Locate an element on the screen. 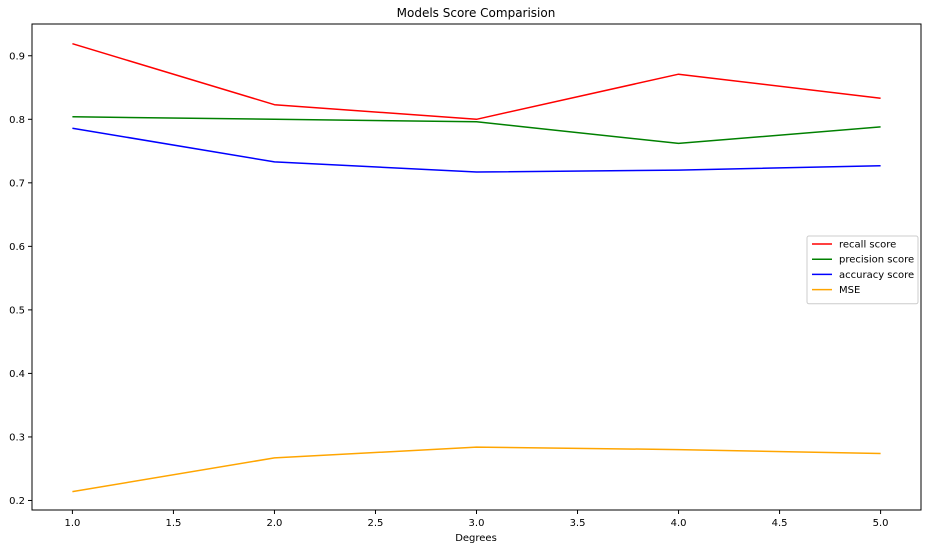  y-tick-label: 0.9 is located at coordinates (17, 56).